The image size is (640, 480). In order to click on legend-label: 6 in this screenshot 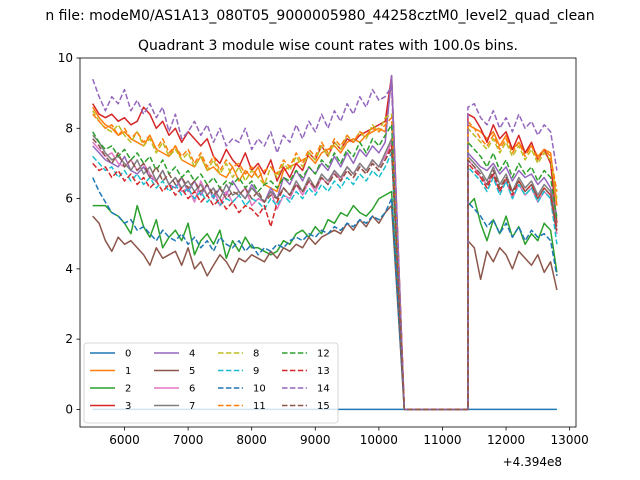, I will do `click(192, 389)`.